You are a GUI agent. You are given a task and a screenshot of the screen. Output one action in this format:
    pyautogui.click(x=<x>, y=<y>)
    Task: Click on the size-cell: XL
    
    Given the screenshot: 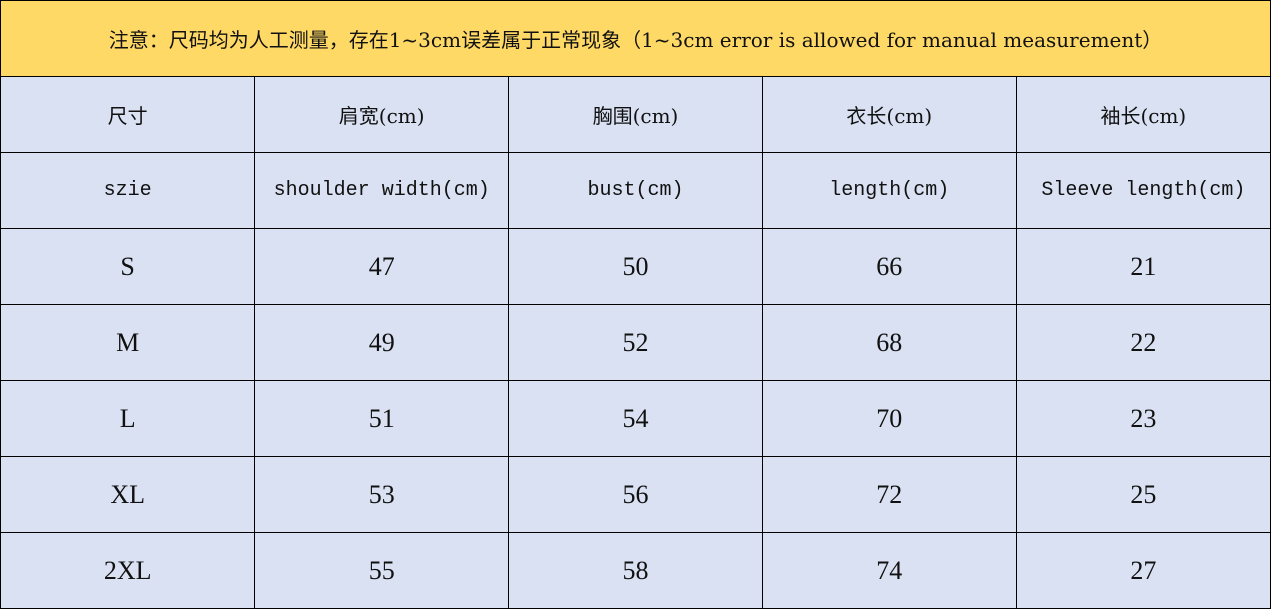 What is the action you would take?
    pyautogui.click(x=128, y=494)
    